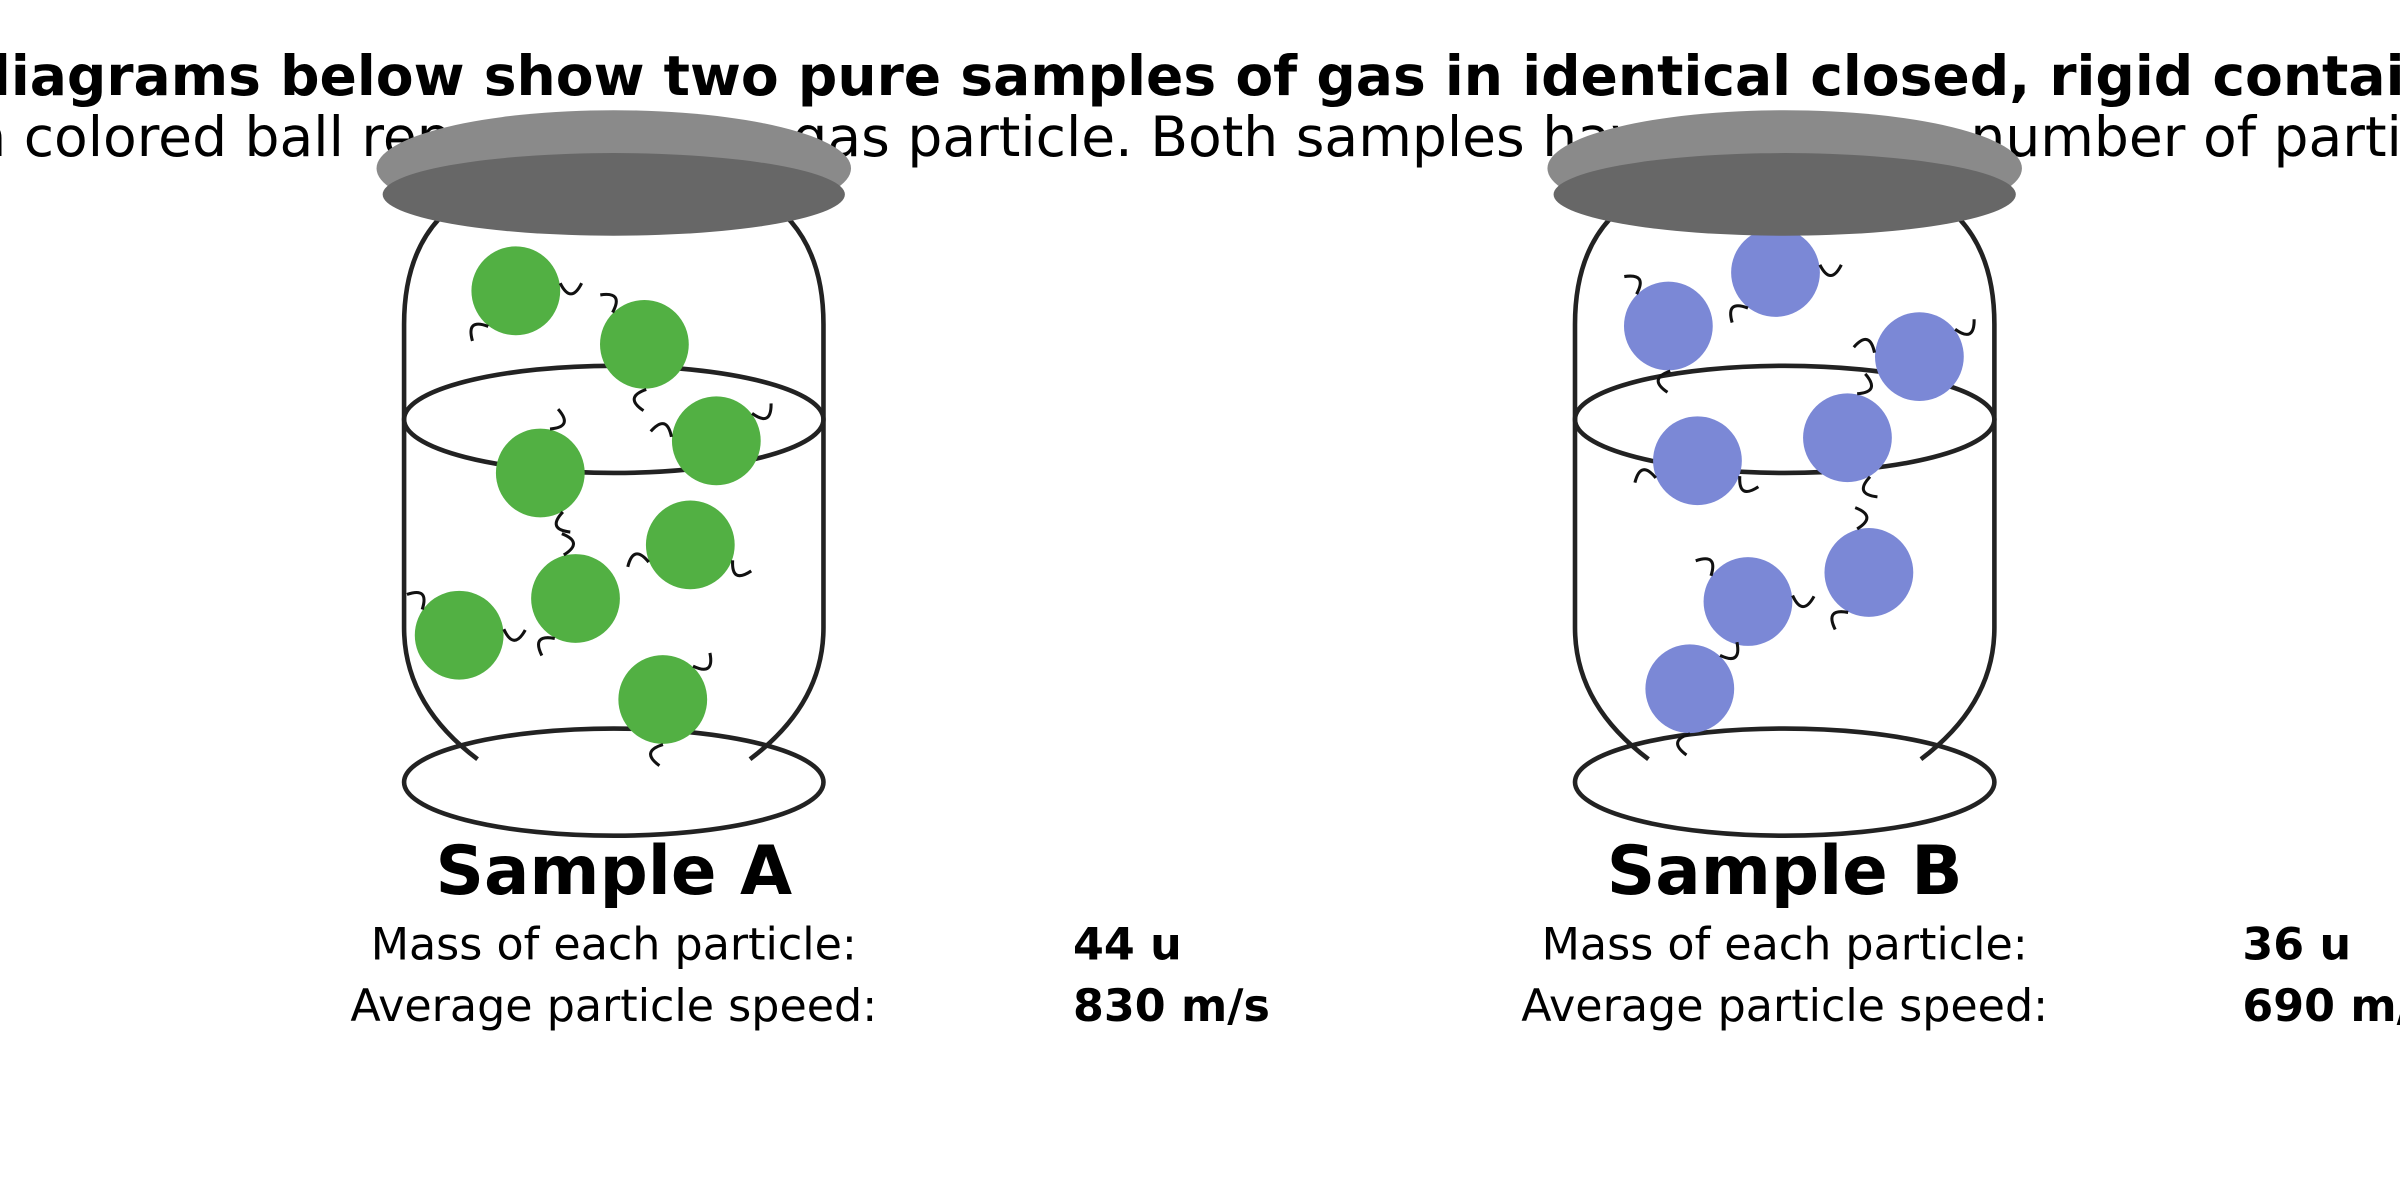 This screenshot has width=2400, height=1200. What do you see at coordinates (1171, 1006) in the screenshot?
I see `row-value: 830 m/s` at bounding box center [1171, 1006].